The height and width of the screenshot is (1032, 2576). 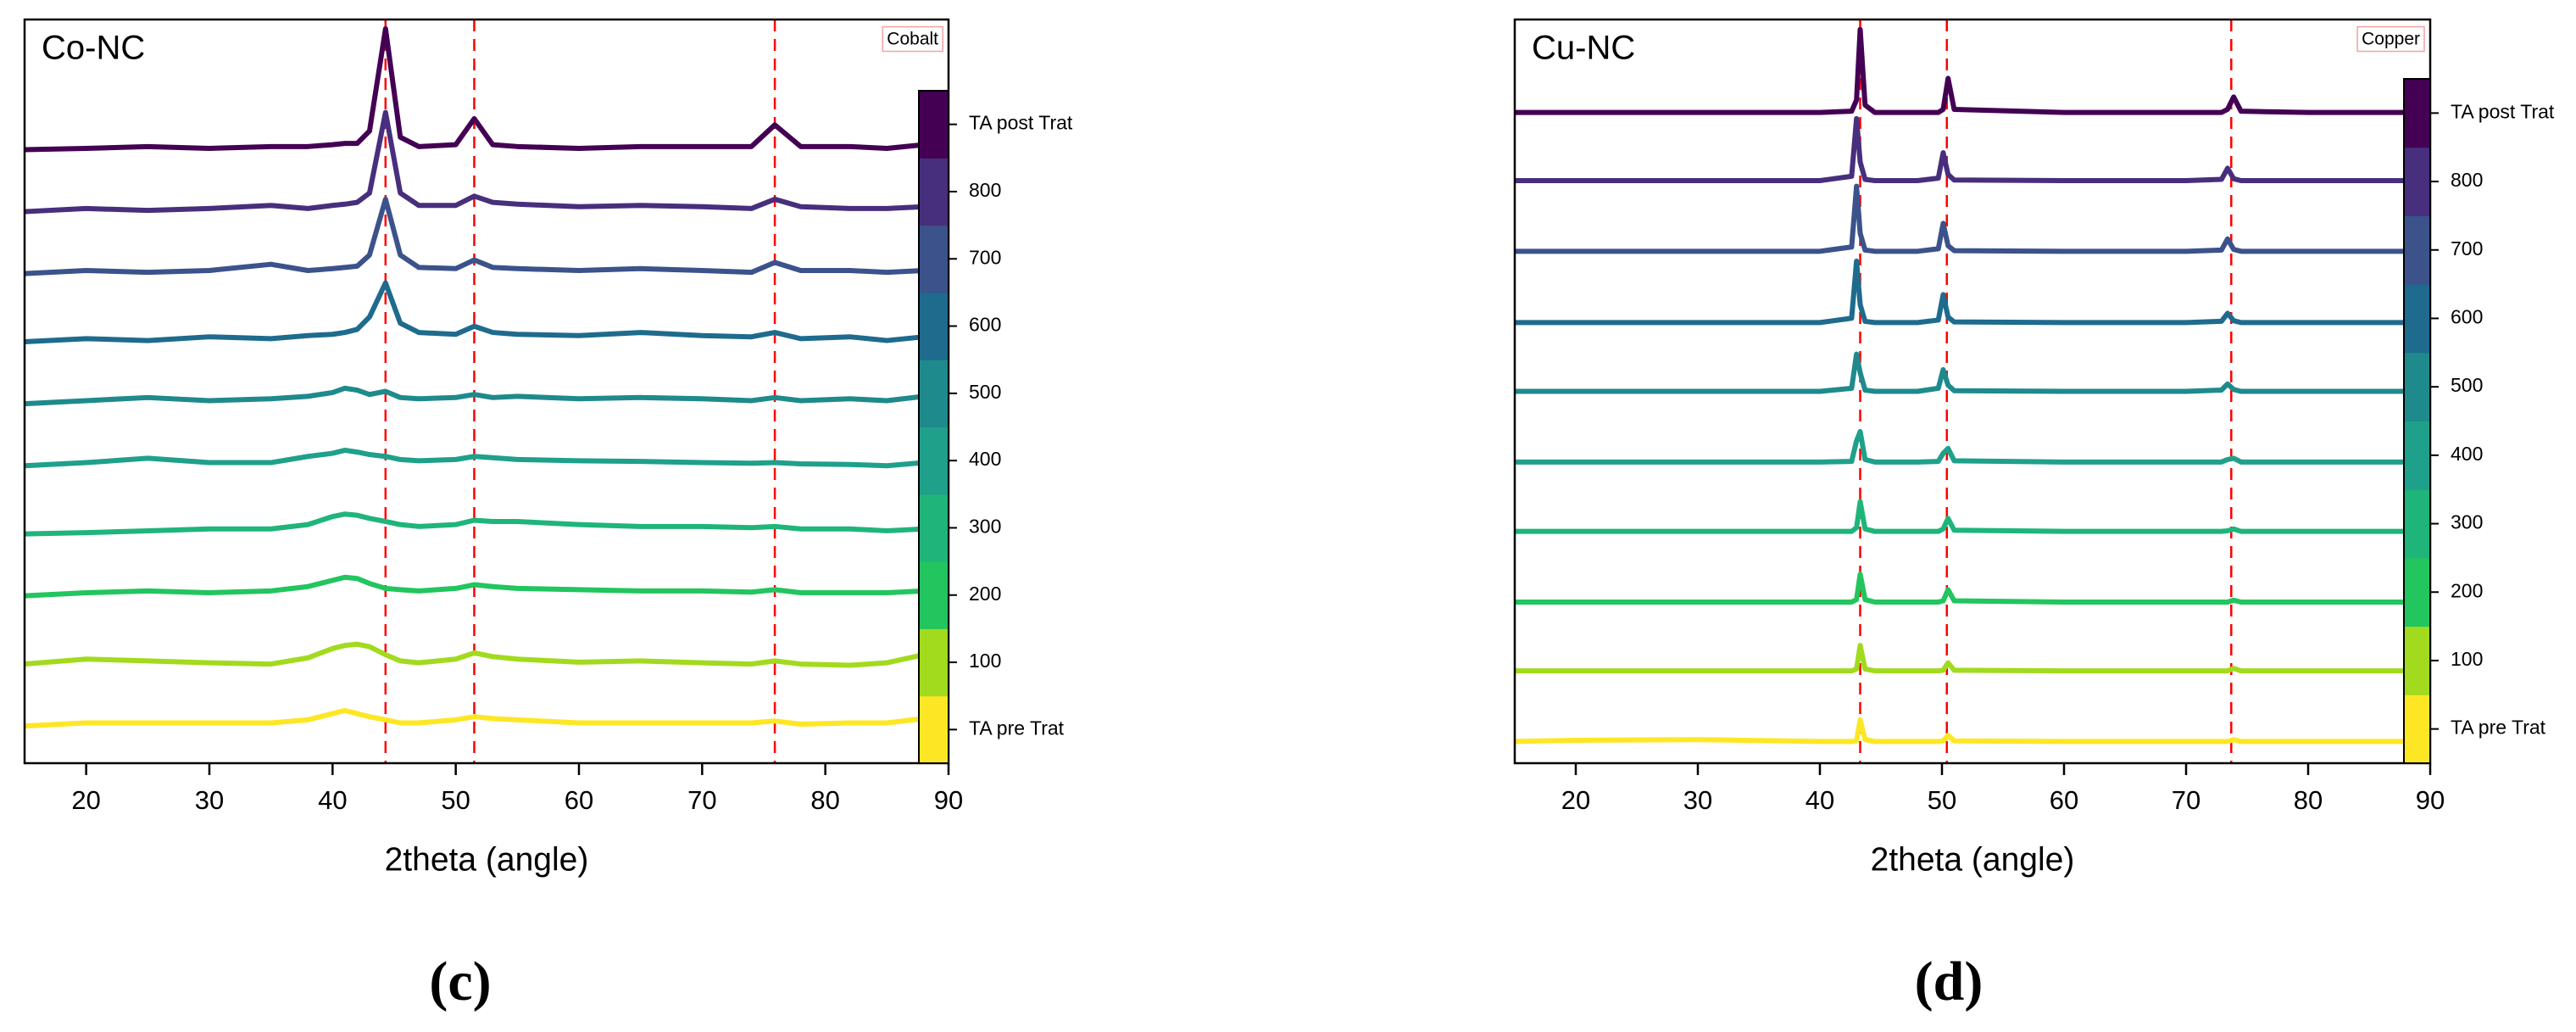 I want to click on panel-label: (d), so click(x=1949, y=981).